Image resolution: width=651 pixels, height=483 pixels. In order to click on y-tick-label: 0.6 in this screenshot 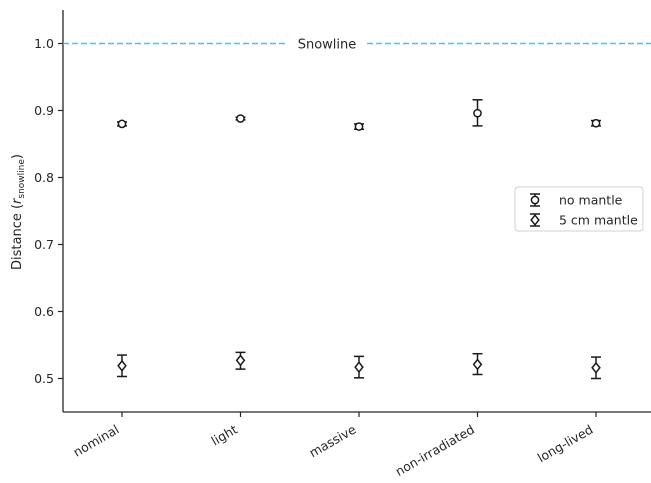, I will do `click(44, 311)`.